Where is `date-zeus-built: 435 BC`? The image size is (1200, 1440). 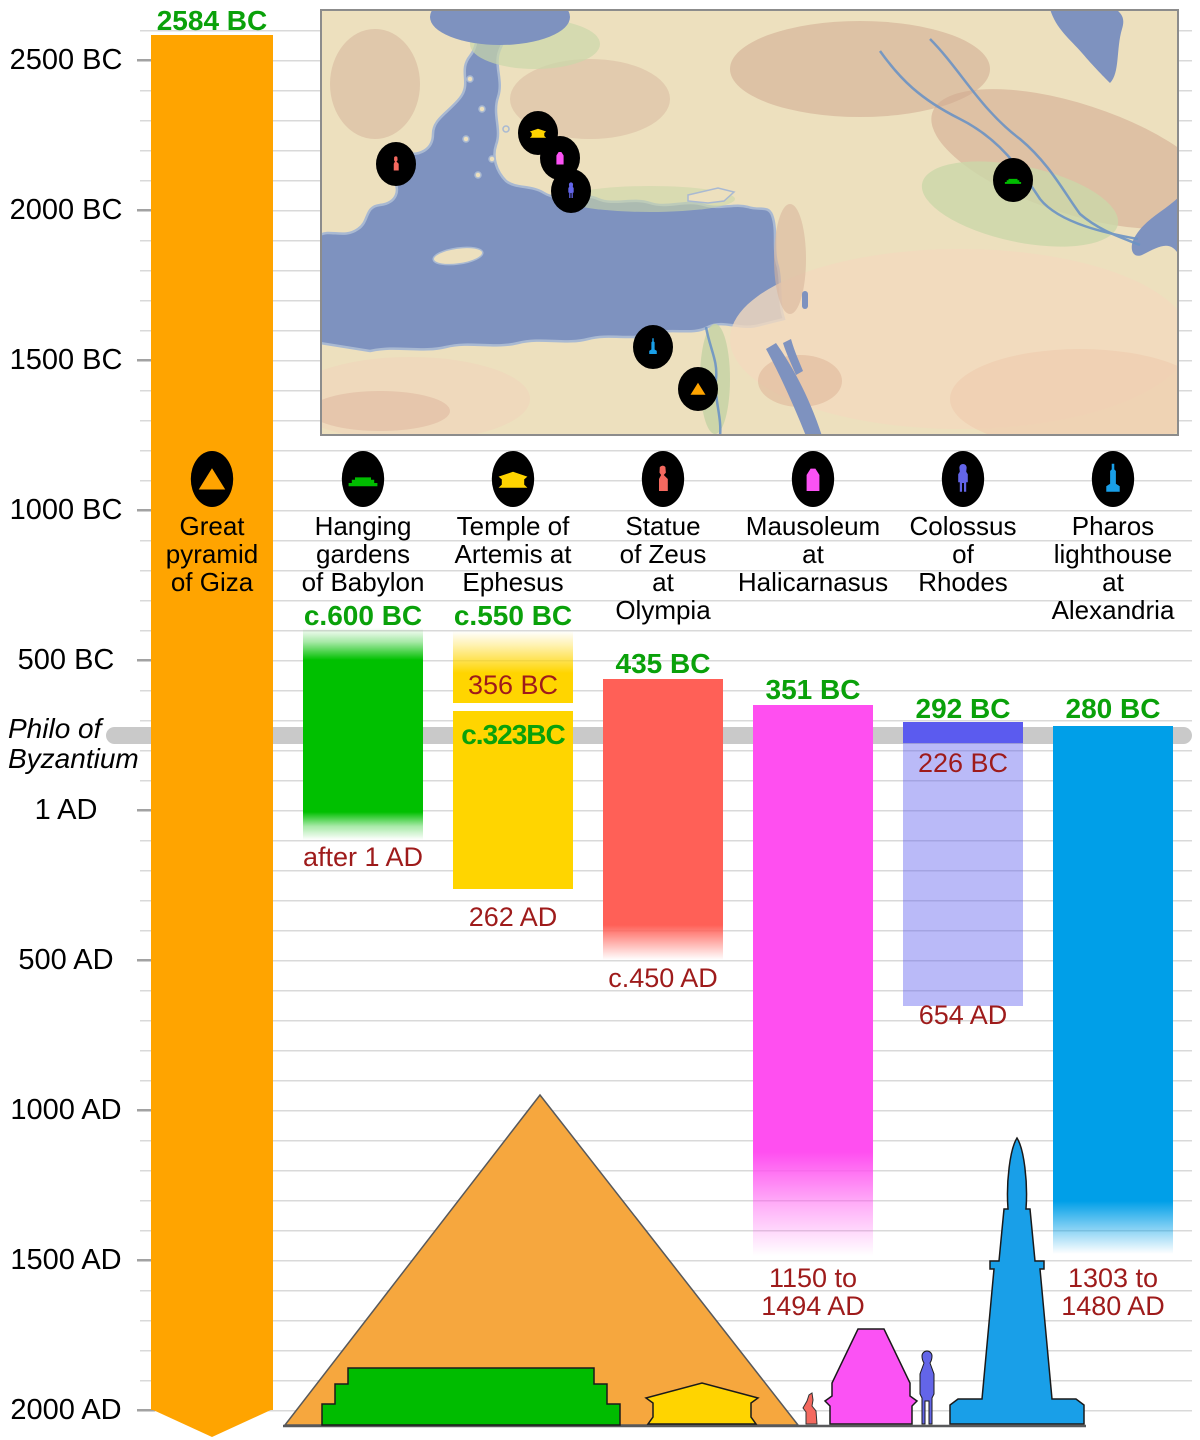
date-zeus-built: 435 BC is located at coordinates (663, 663).